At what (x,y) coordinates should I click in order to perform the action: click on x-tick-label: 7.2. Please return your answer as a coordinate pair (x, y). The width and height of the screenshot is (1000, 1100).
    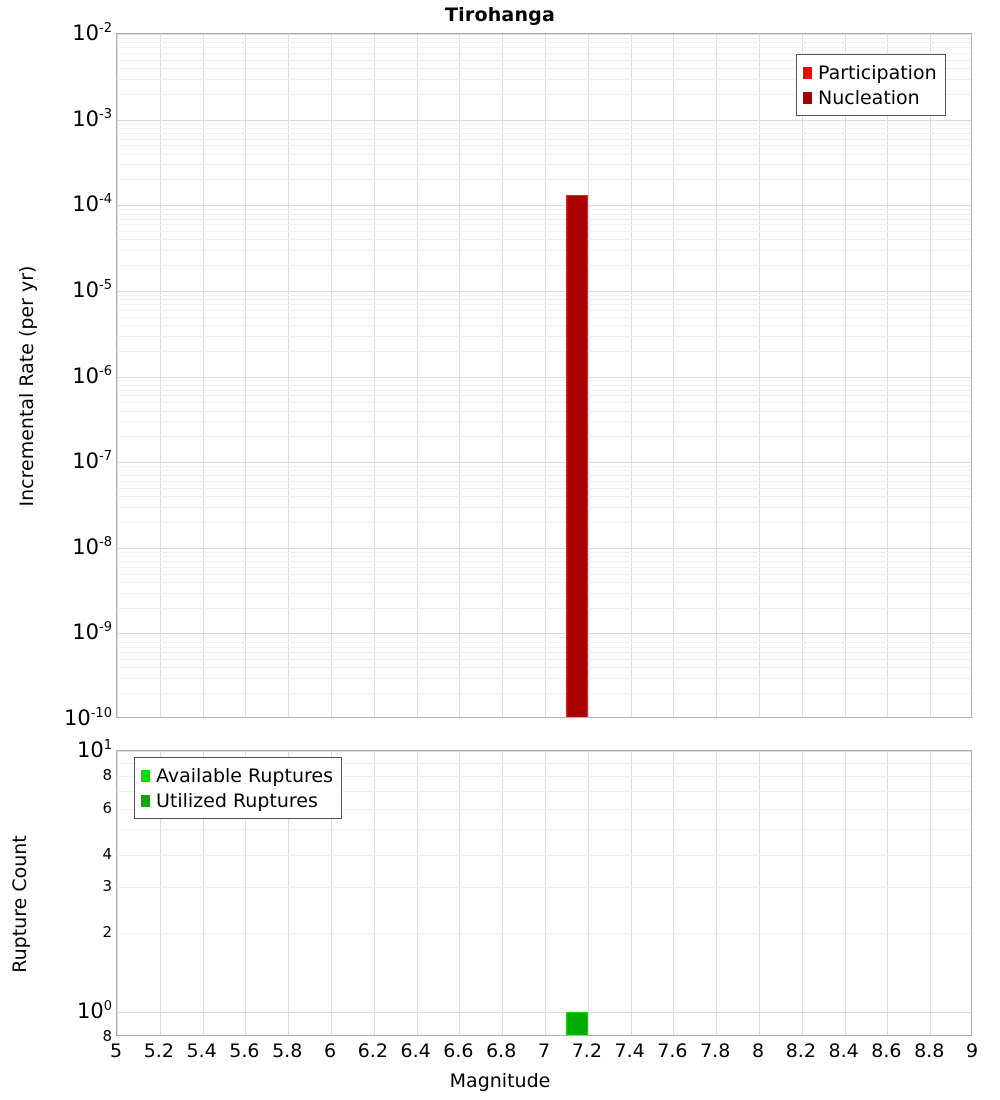
    Looking at the image, I should click on (586, 1051).